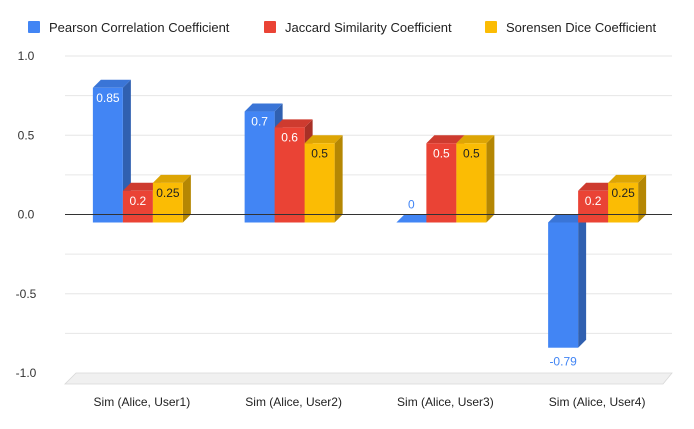  I want to click on legend-item-sorensen: Sorensen Dice Coefficient, so click(570, 27).